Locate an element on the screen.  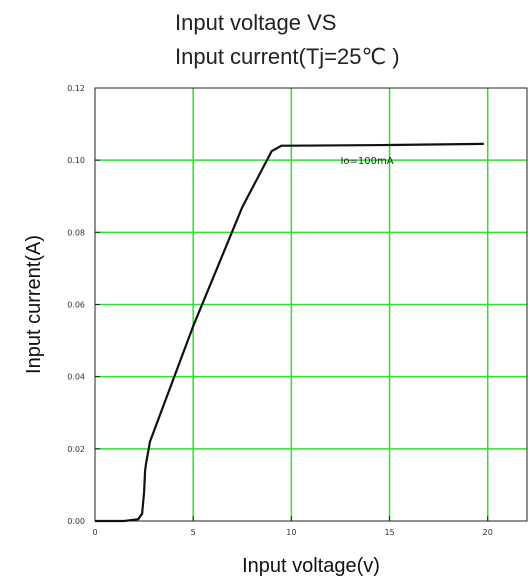
y-tick-label: 0.08 is located at coordinates (76, 232).